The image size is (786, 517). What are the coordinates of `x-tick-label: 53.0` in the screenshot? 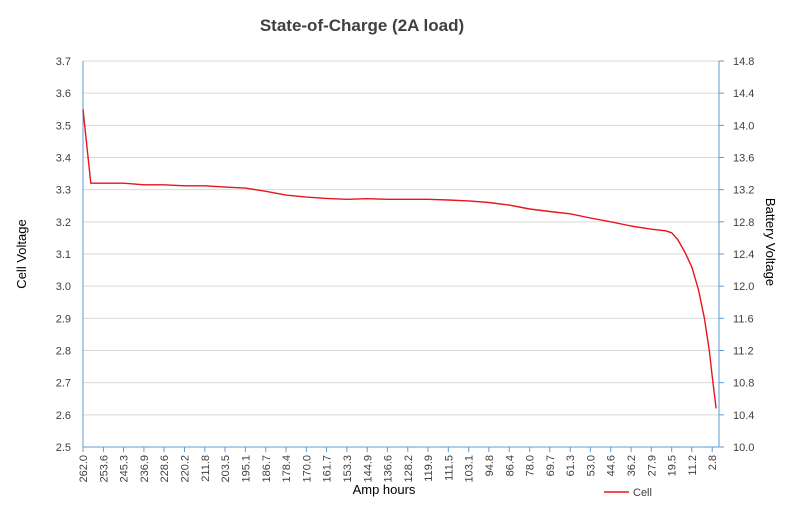 It's located at (591, 465).